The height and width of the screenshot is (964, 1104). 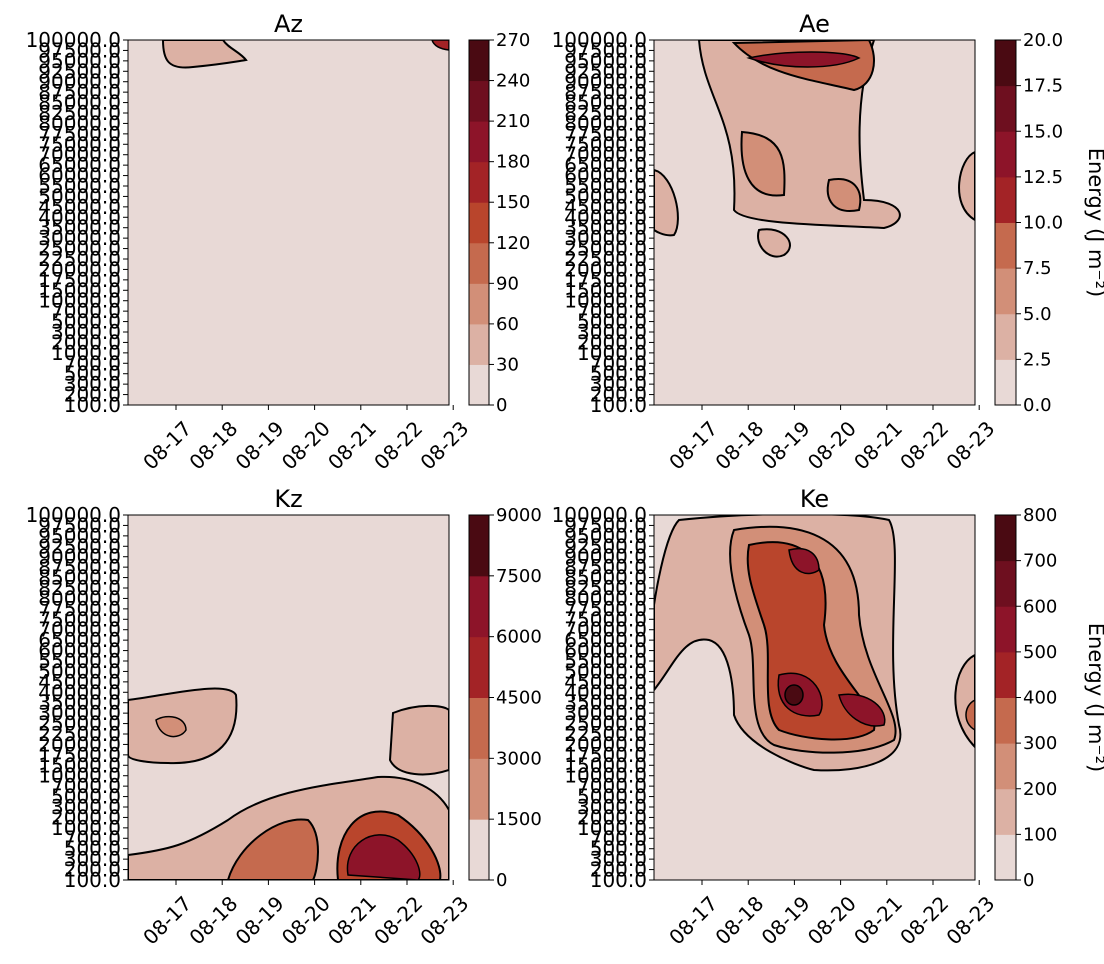 What do you see at coordinates (605, 598) in the screenshot?
I see `y-tick-label: 80000.0` at bounding box center [605, 598].